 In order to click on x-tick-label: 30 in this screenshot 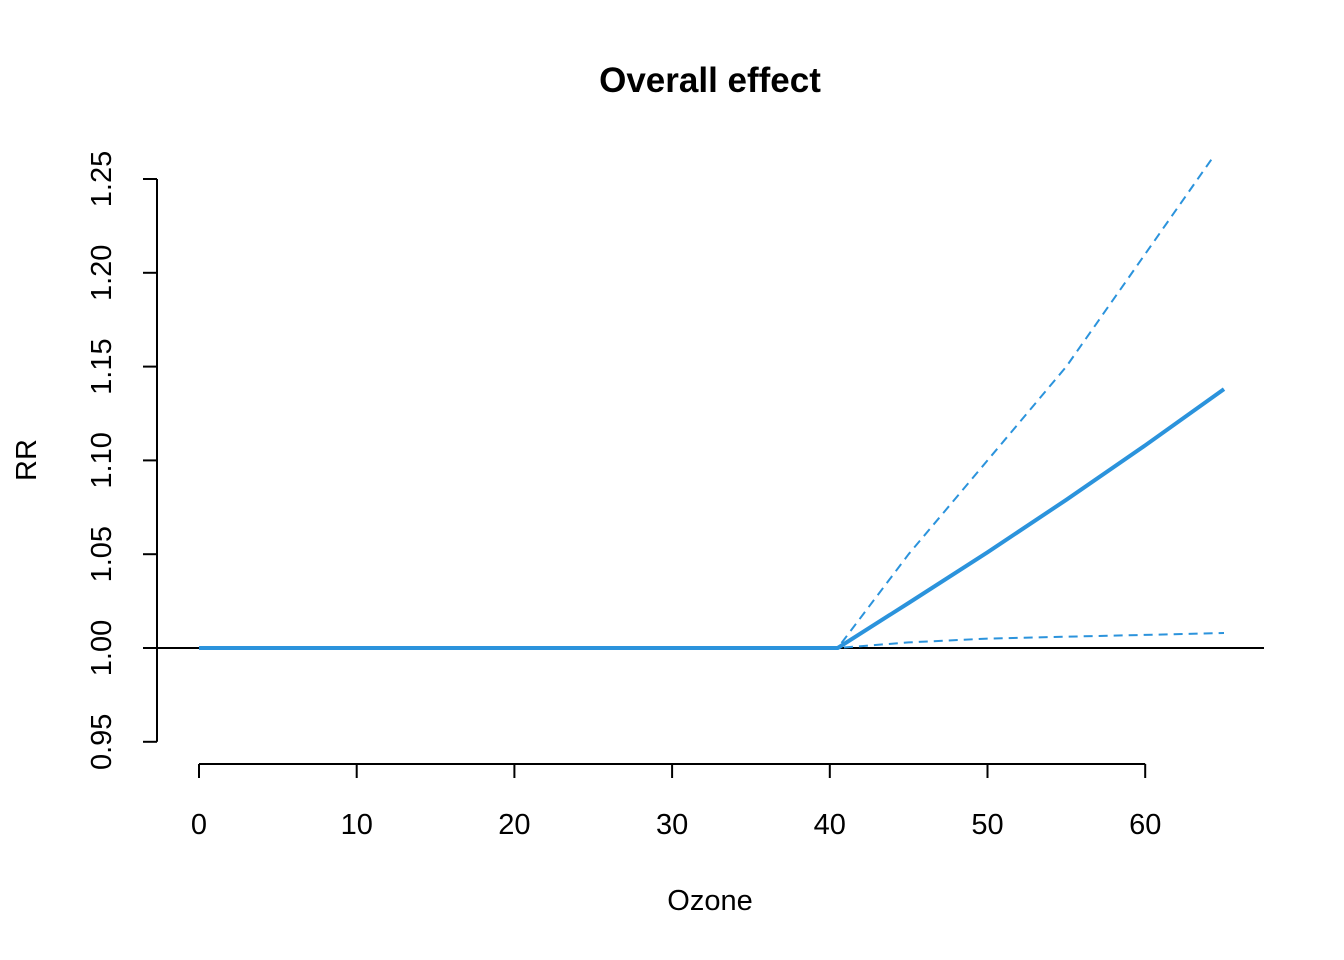, I will do `click(672, 825)`.